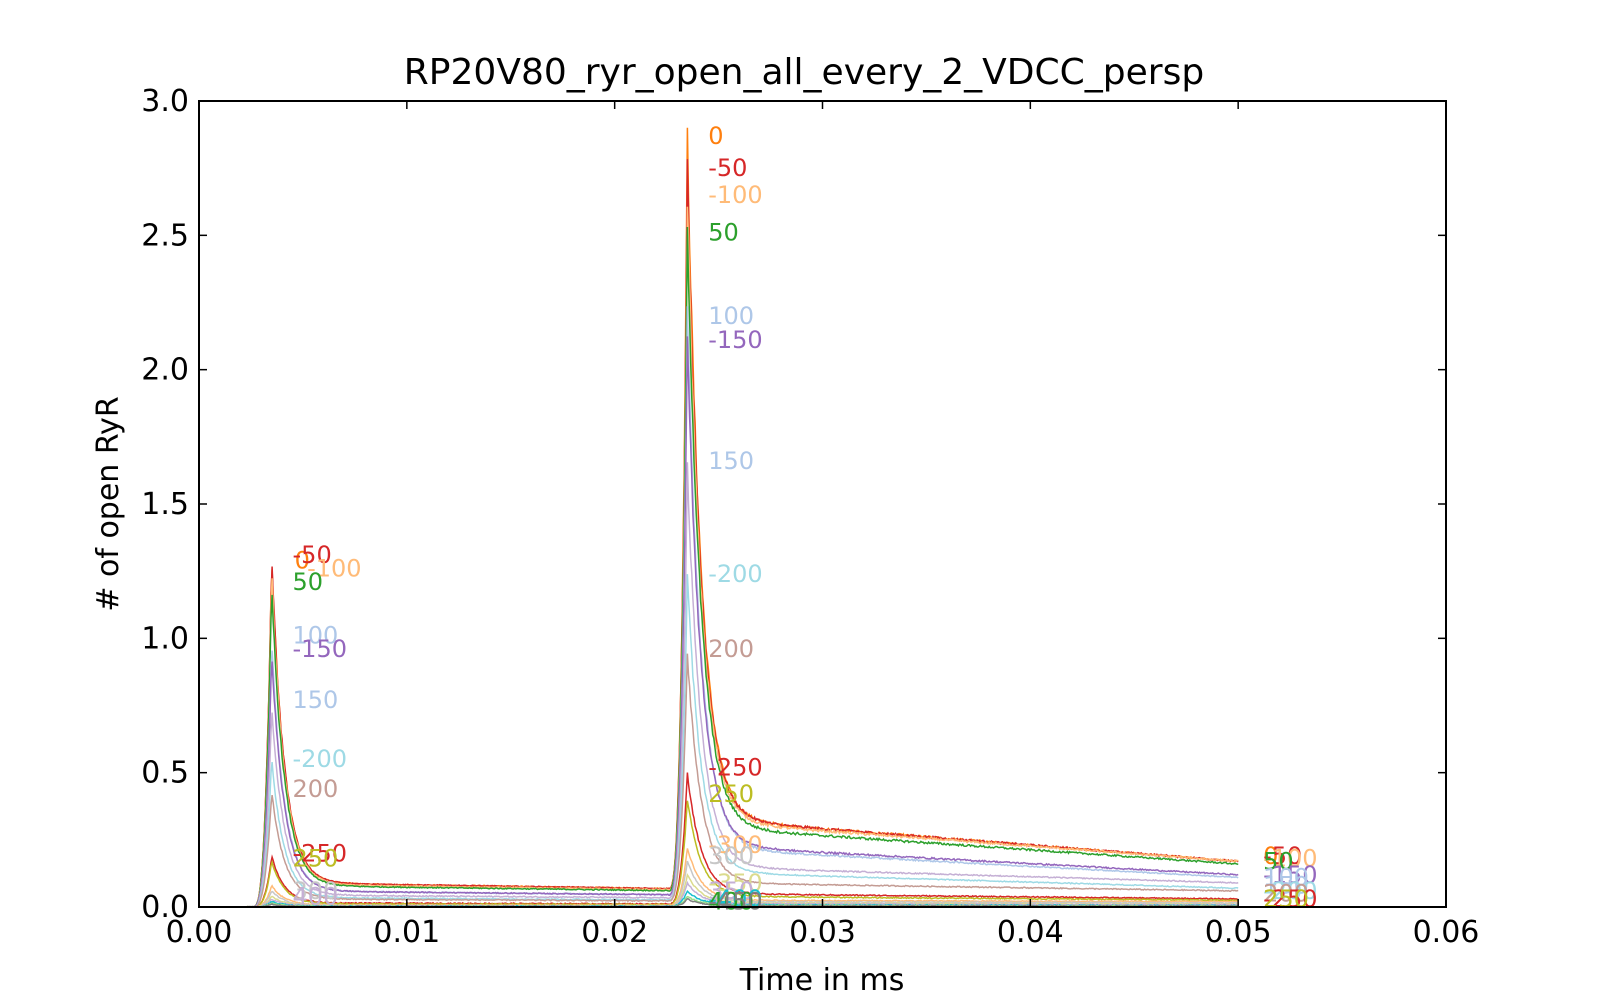 Image resolution: width=1600 pixels, height=1000 pixels. What do you see at coordinates (804, 72) in the screenshot?
I see `chart-title: RP20V80_ryr_open_all_every_2_VDCC_persp` at bounding box center [804, 72].